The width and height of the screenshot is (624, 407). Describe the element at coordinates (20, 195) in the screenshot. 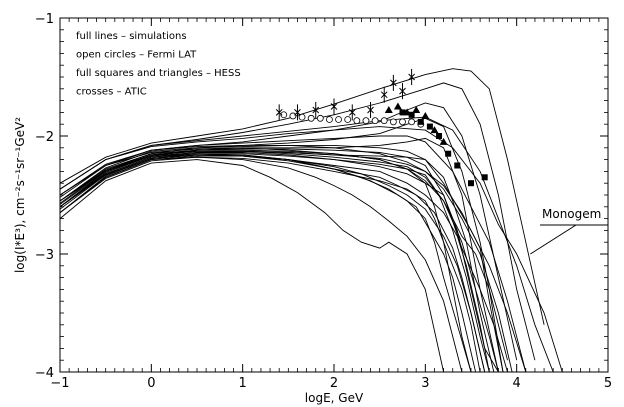

I see `y-axis-label: log(I*E³), cm⁻²s⁻¹sr⁻¹GeV²` at that location.